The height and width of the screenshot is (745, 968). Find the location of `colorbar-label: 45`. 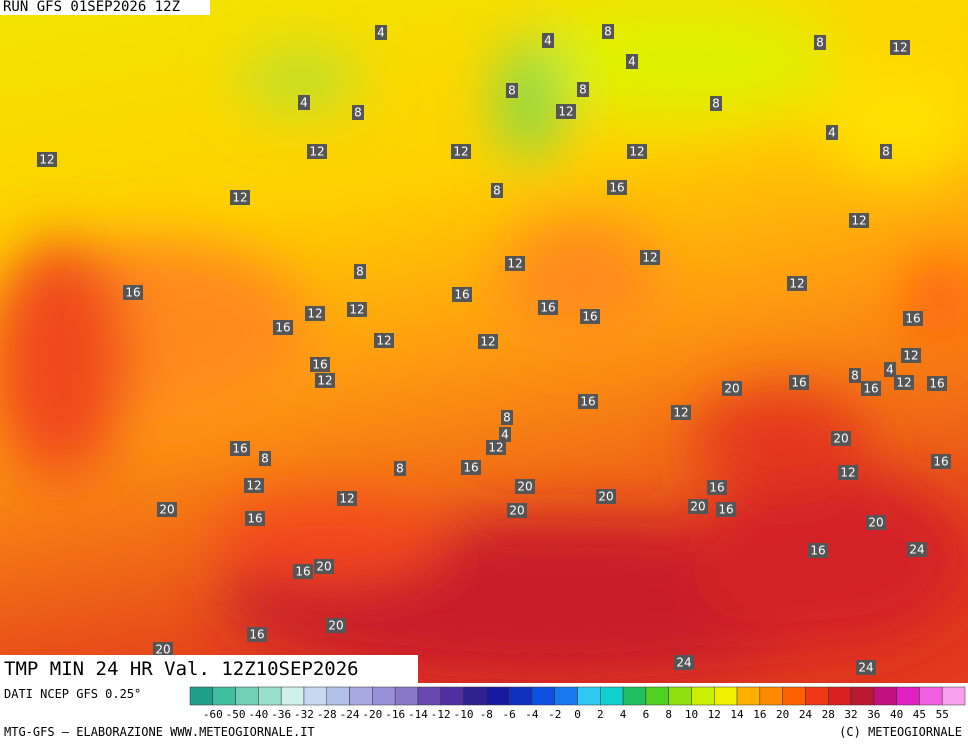

colorbar-label: 45 is located at coordinates (919, 714).